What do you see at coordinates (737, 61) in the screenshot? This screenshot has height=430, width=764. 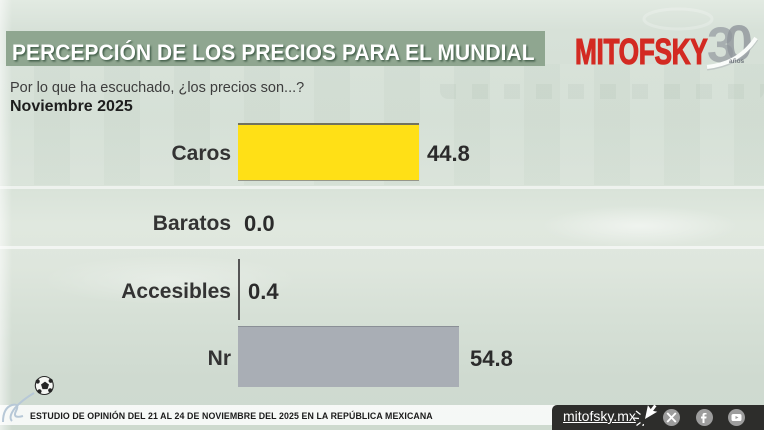 I see `svg-text: años` at bounding box center [737, 61].